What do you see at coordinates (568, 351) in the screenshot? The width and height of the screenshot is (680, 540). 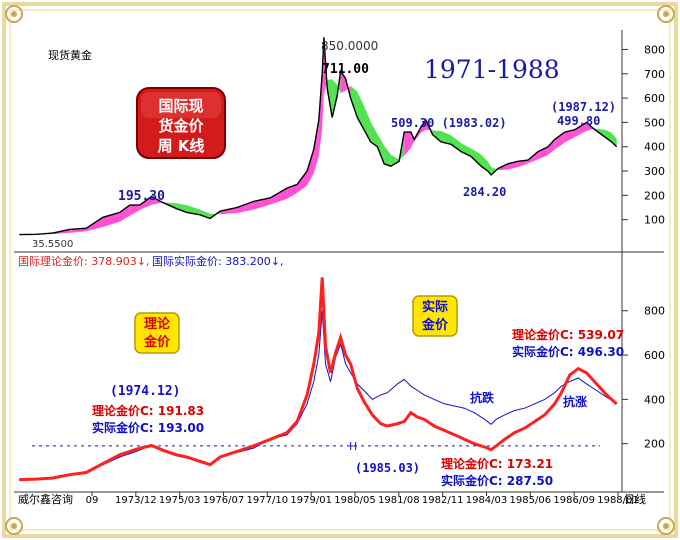 I see `annotation-1987-actual: 实际金价C: 496.30` at bounding box center [568, 351].